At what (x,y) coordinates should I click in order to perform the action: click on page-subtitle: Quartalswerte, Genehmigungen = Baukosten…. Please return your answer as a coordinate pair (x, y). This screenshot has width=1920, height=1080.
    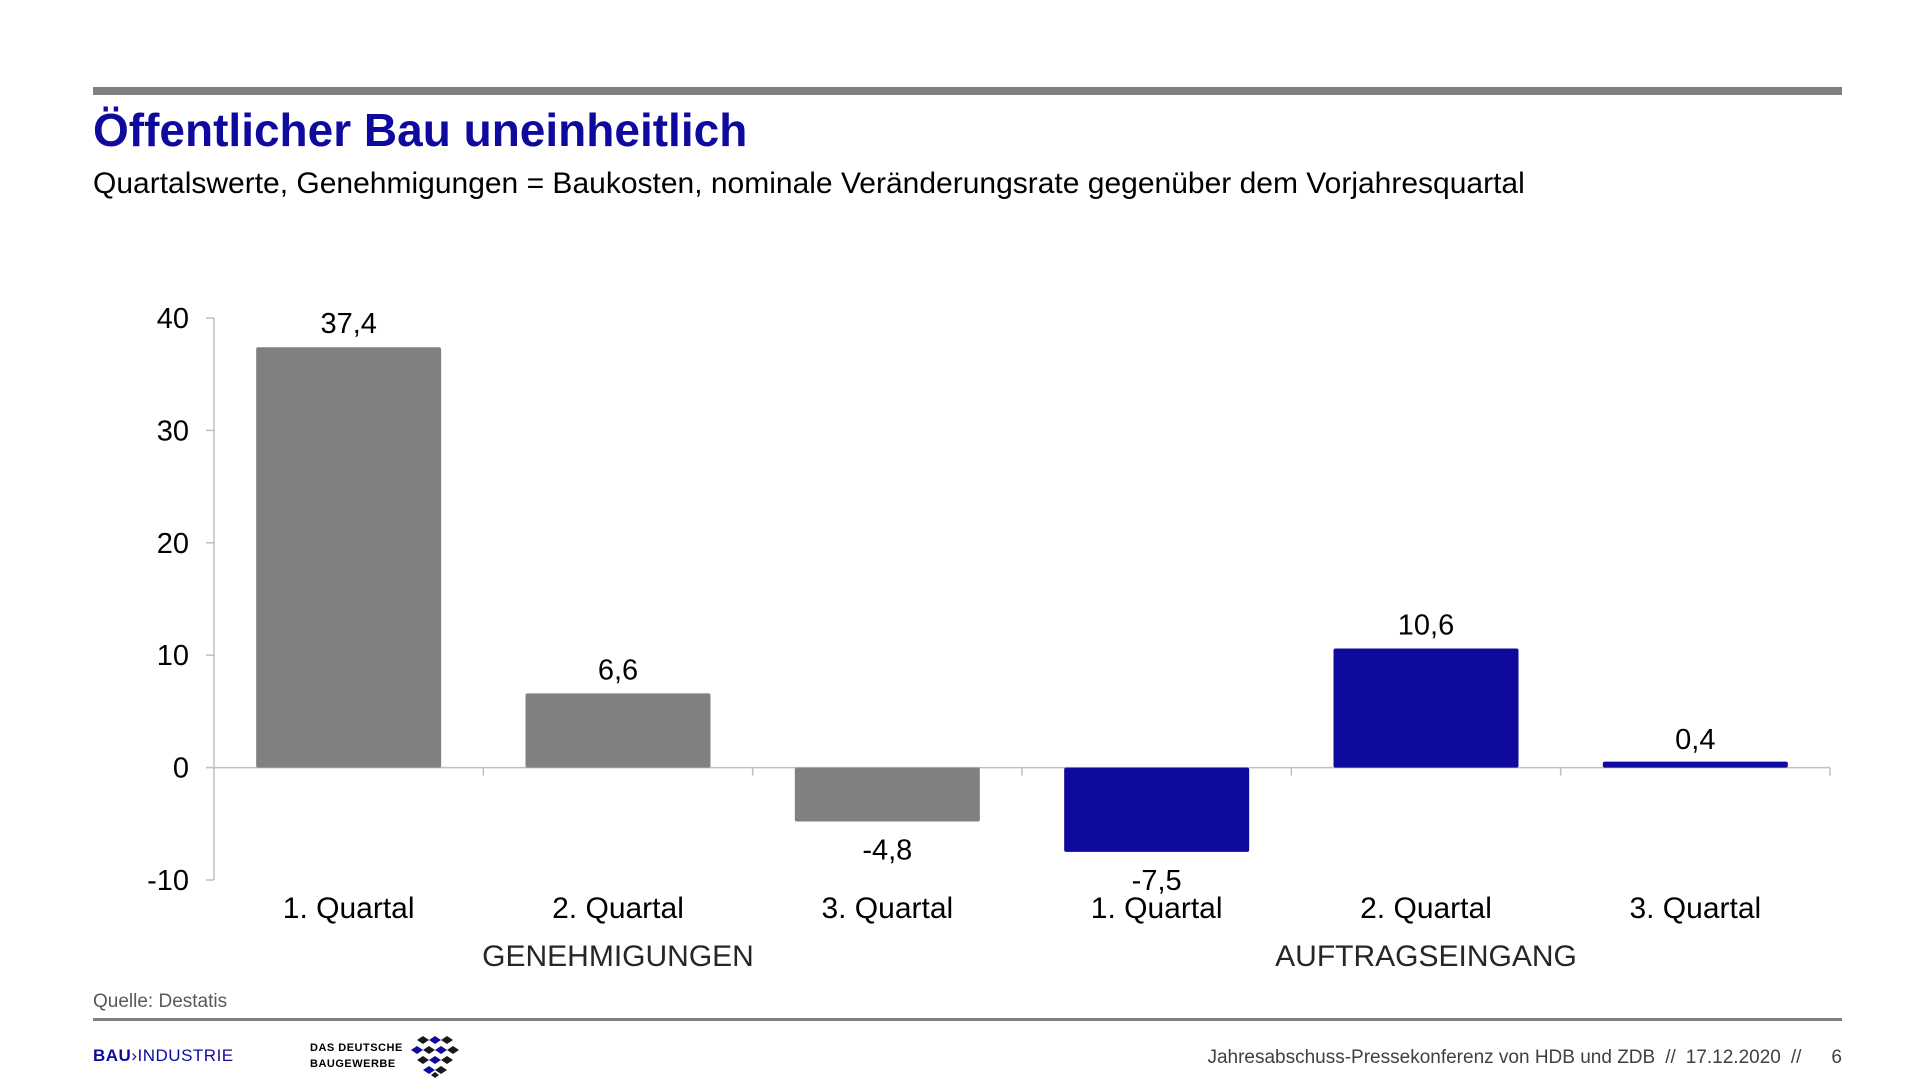
    Looking at the image, I should click on (809, 183).